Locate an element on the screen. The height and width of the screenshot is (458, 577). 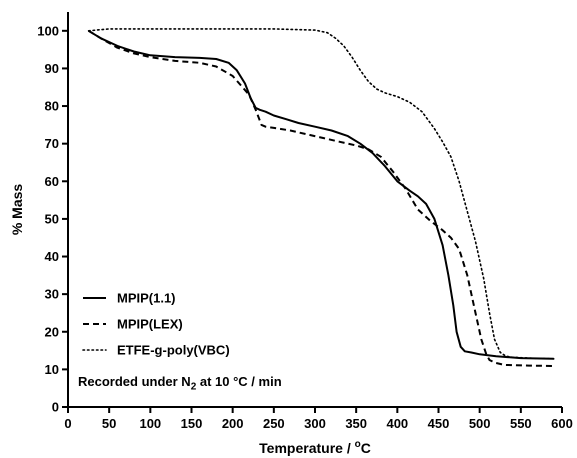
x-tick-label: 350 is located at coordinates (356, 423).